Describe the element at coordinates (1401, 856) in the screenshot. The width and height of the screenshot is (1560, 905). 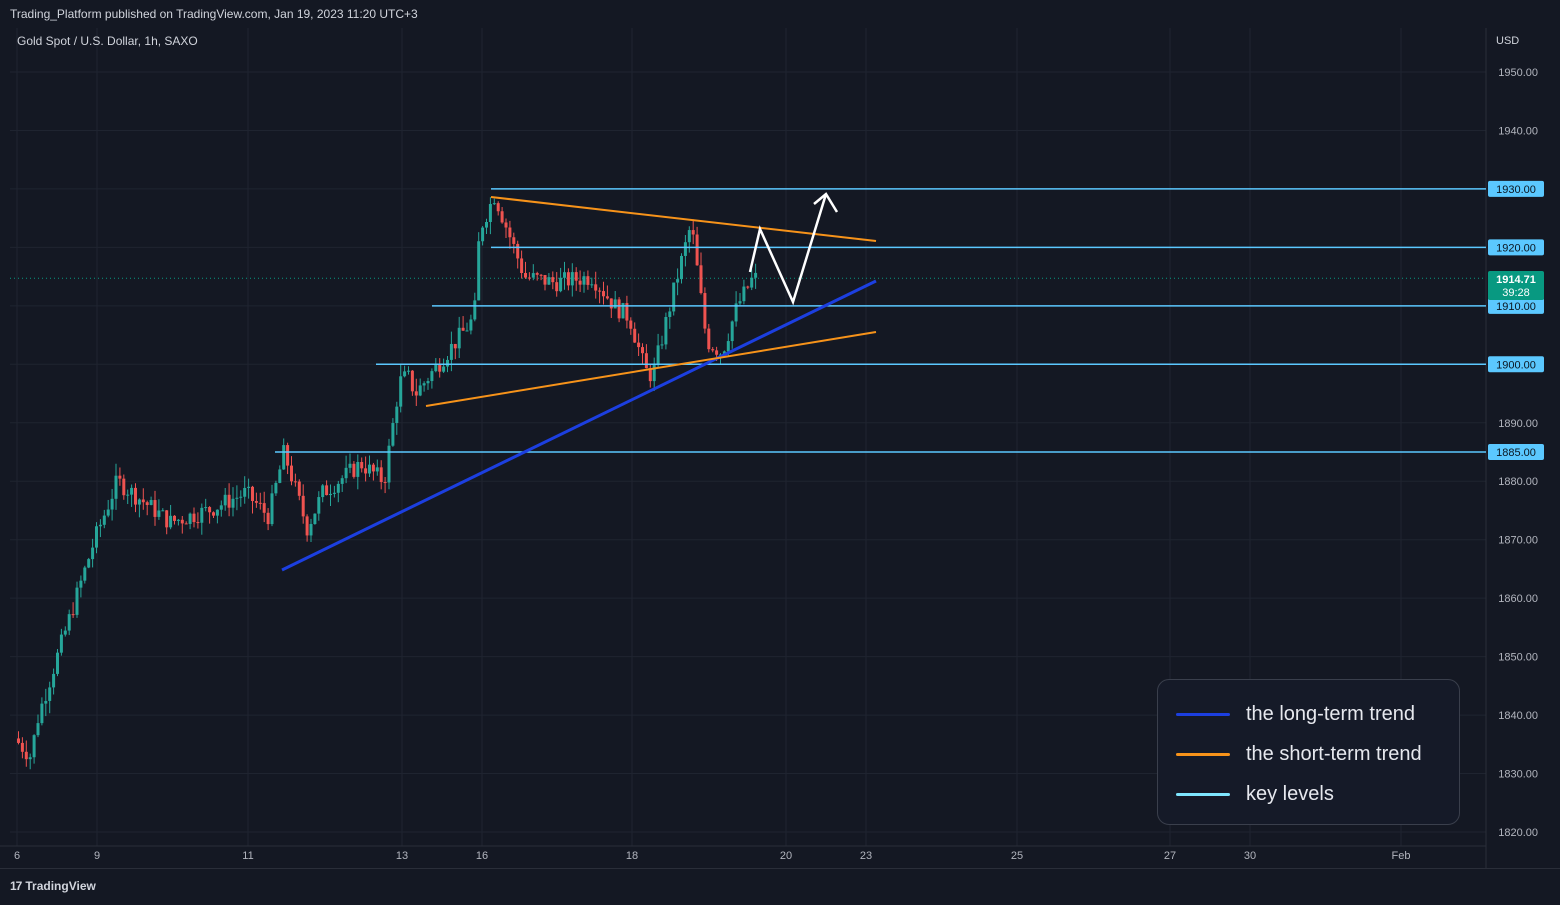
I see `time-tick-label: Feb` at that location.